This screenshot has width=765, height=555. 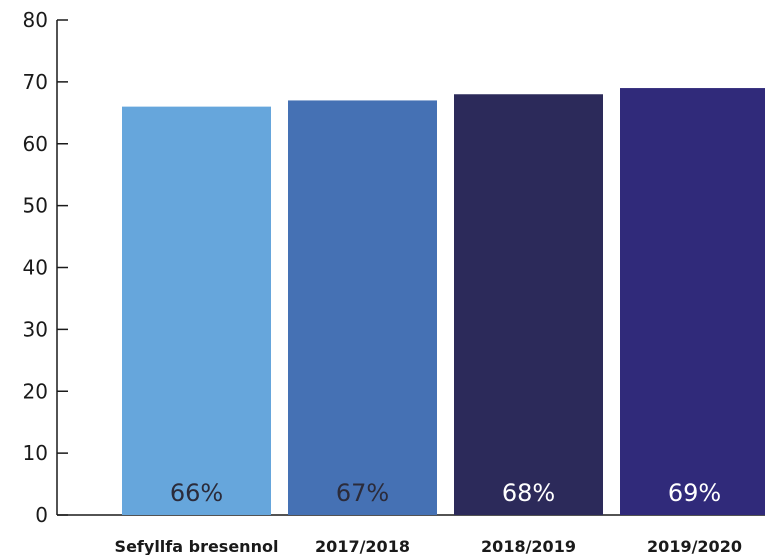 I want to click on category-label-4: 2019/2020, so click(x=694, y=546).